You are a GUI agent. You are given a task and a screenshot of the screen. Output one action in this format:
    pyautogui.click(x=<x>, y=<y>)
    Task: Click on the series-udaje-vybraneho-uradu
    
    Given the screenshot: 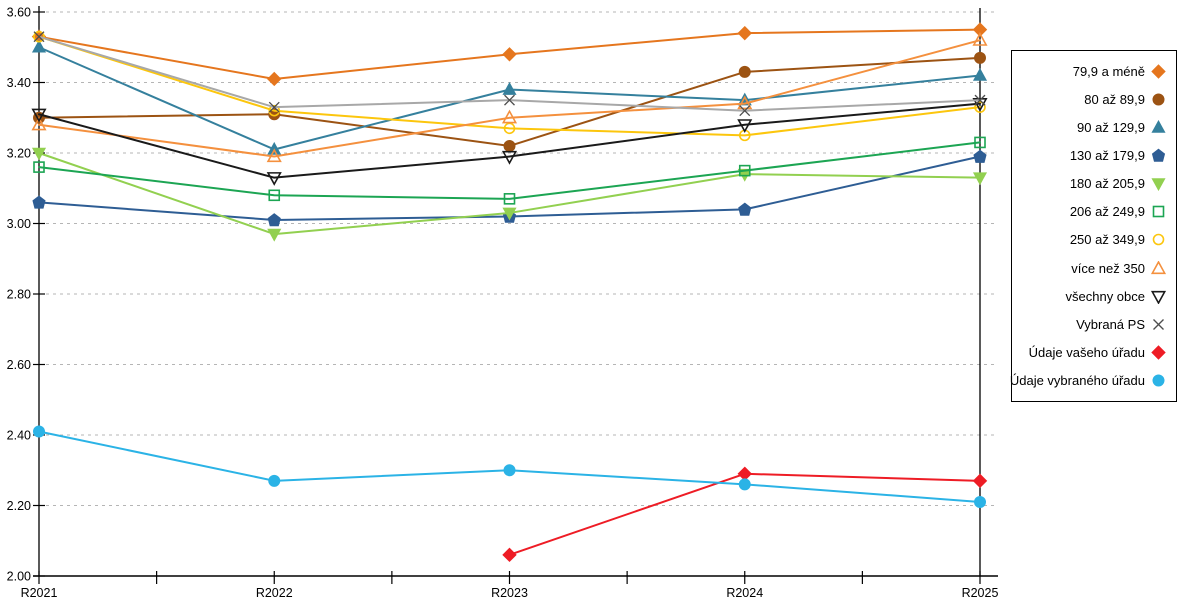 What is the action you would take?
    pyautogui.click(x=509, y=466)
    